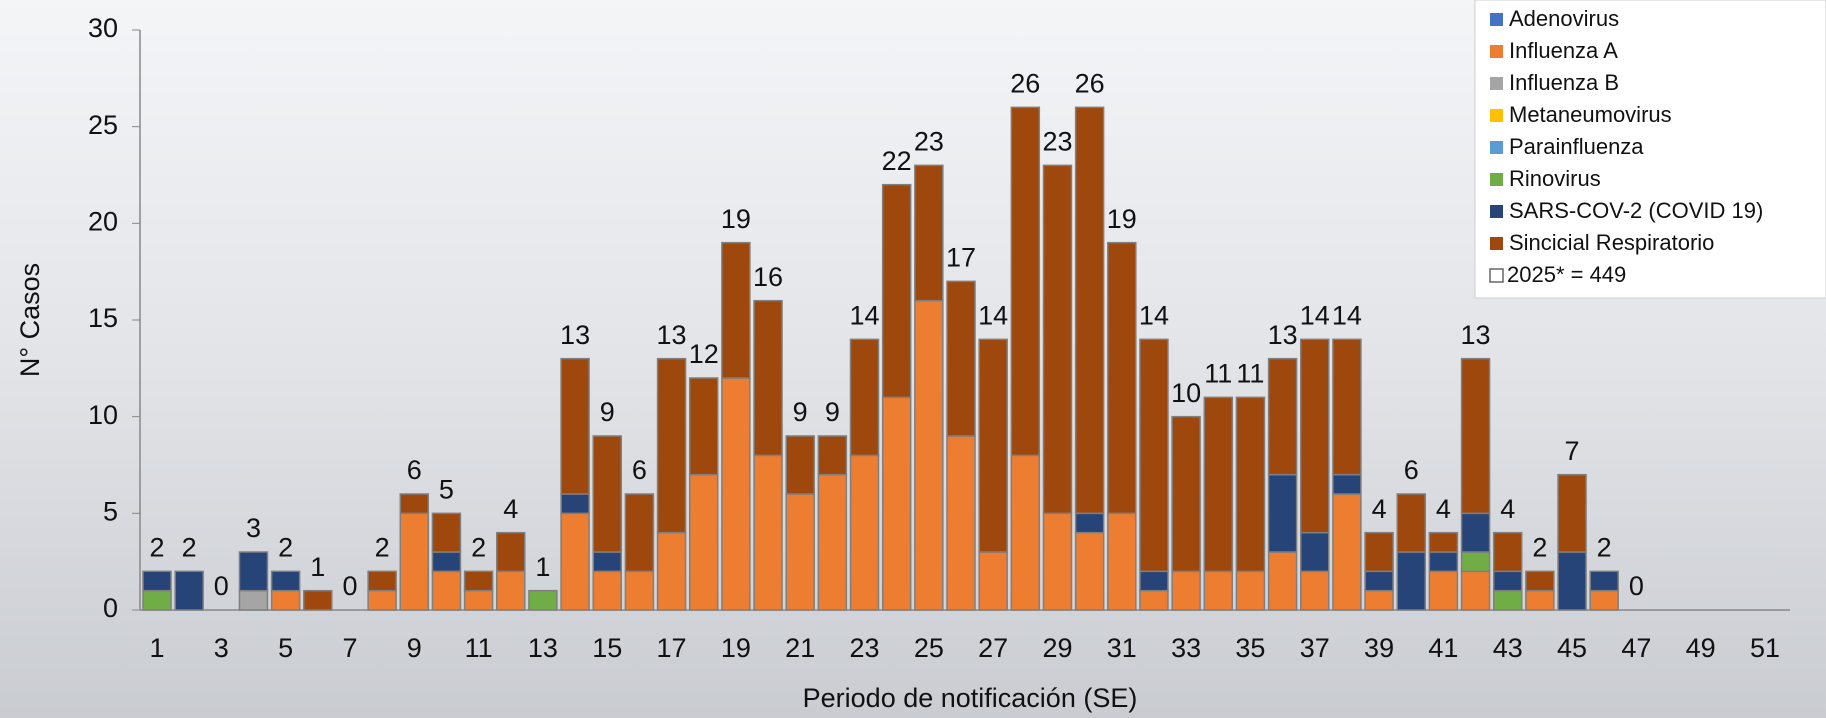  What do you see at coordinates (1122, 648) in the screenshot?
I see `x-tick-label: 31` at bounding box center [1122, 648].